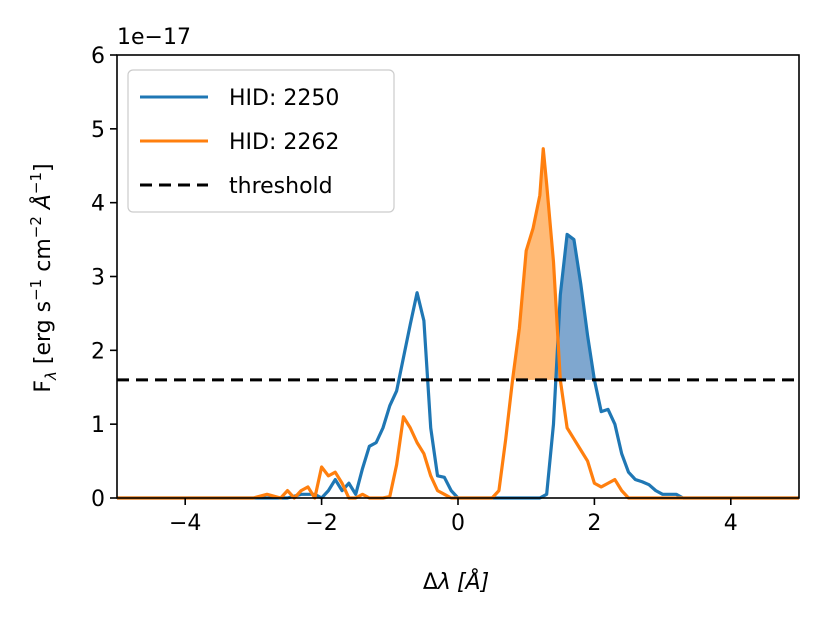  I want to click on y-axis-label-sup2: −2, so click(36, 227).